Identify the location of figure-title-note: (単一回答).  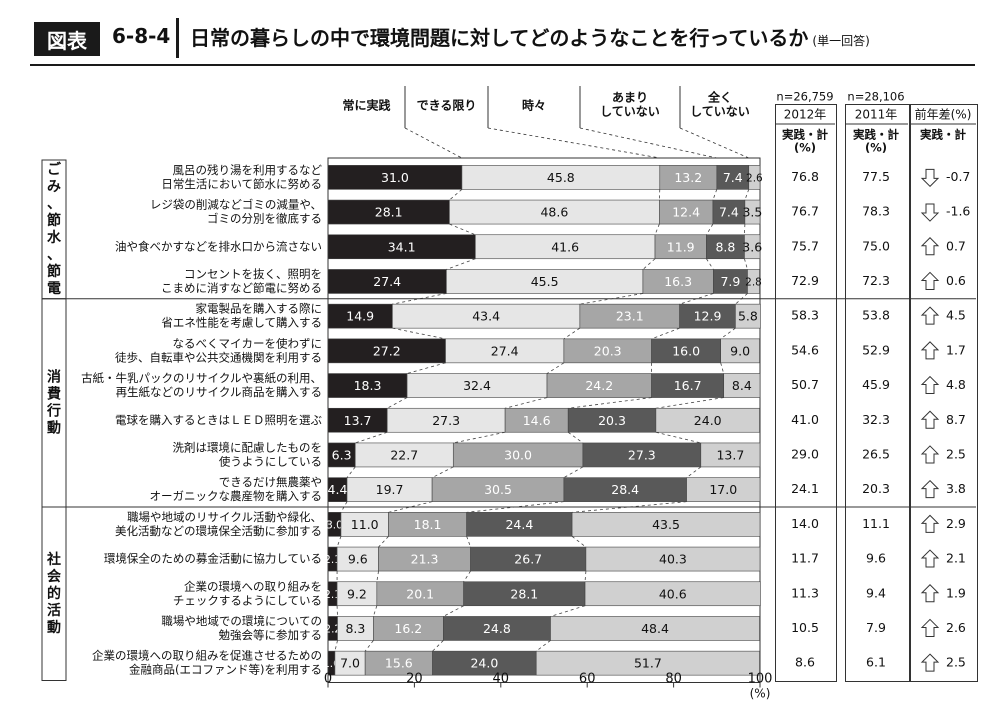
(841, 41).